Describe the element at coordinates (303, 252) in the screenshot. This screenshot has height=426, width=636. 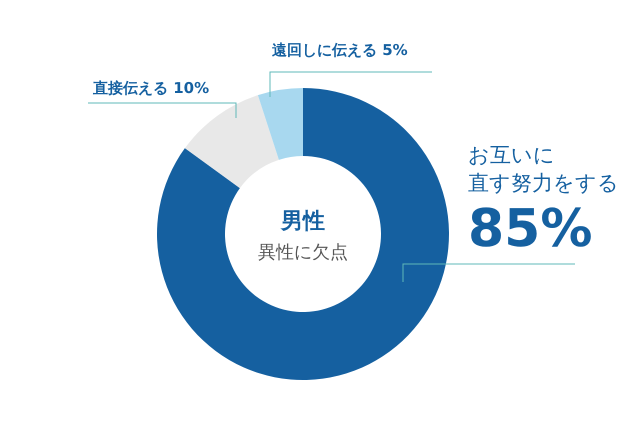
I see `text: 異性に欠点` at that location.